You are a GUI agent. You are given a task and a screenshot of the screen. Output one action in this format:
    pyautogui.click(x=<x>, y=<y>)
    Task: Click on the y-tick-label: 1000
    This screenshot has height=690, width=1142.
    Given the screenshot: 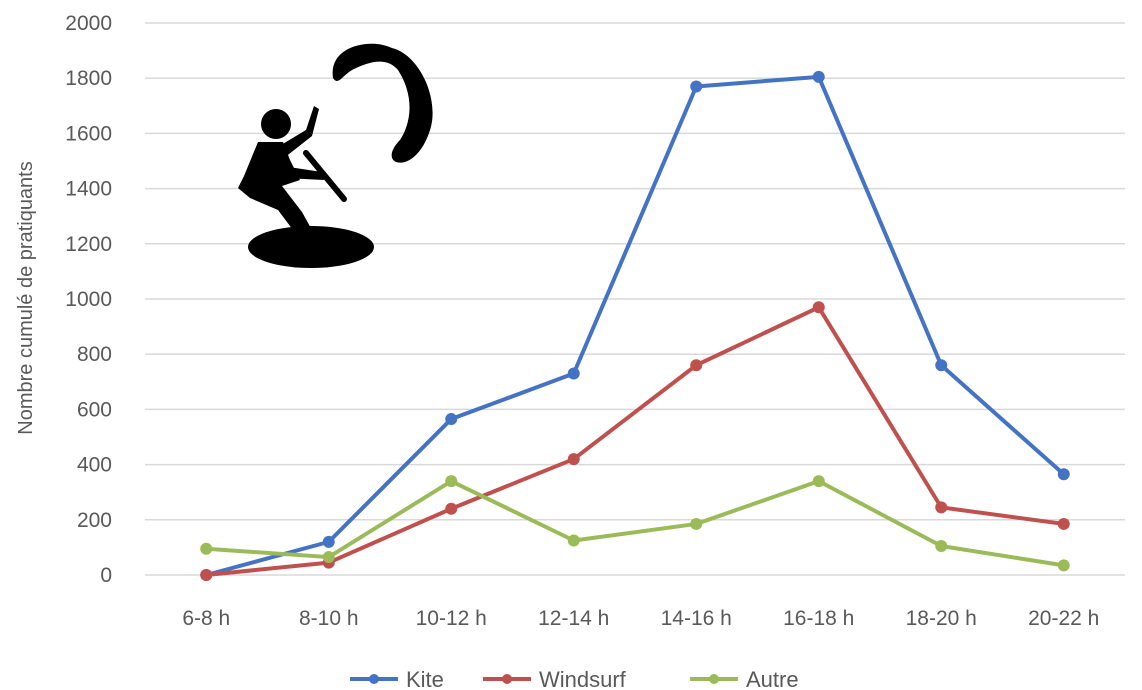 What is the action you would take?
    pyautogui.click(x=88, y=299)
    